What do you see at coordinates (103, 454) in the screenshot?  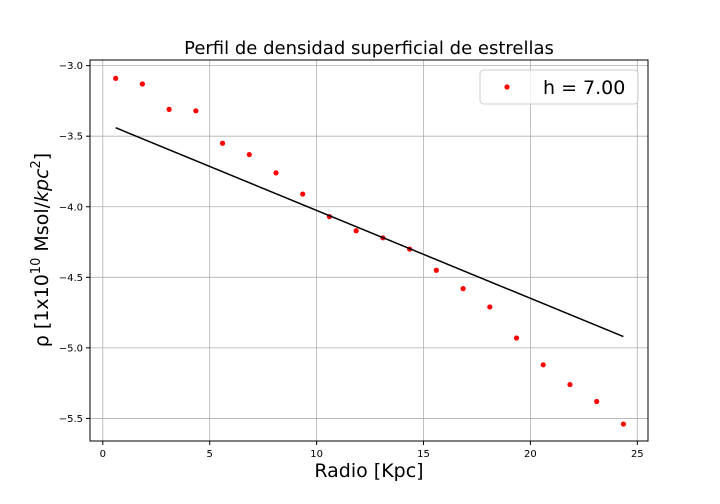 I see `x-tick-label: 0` at bounding box center [103, 454].